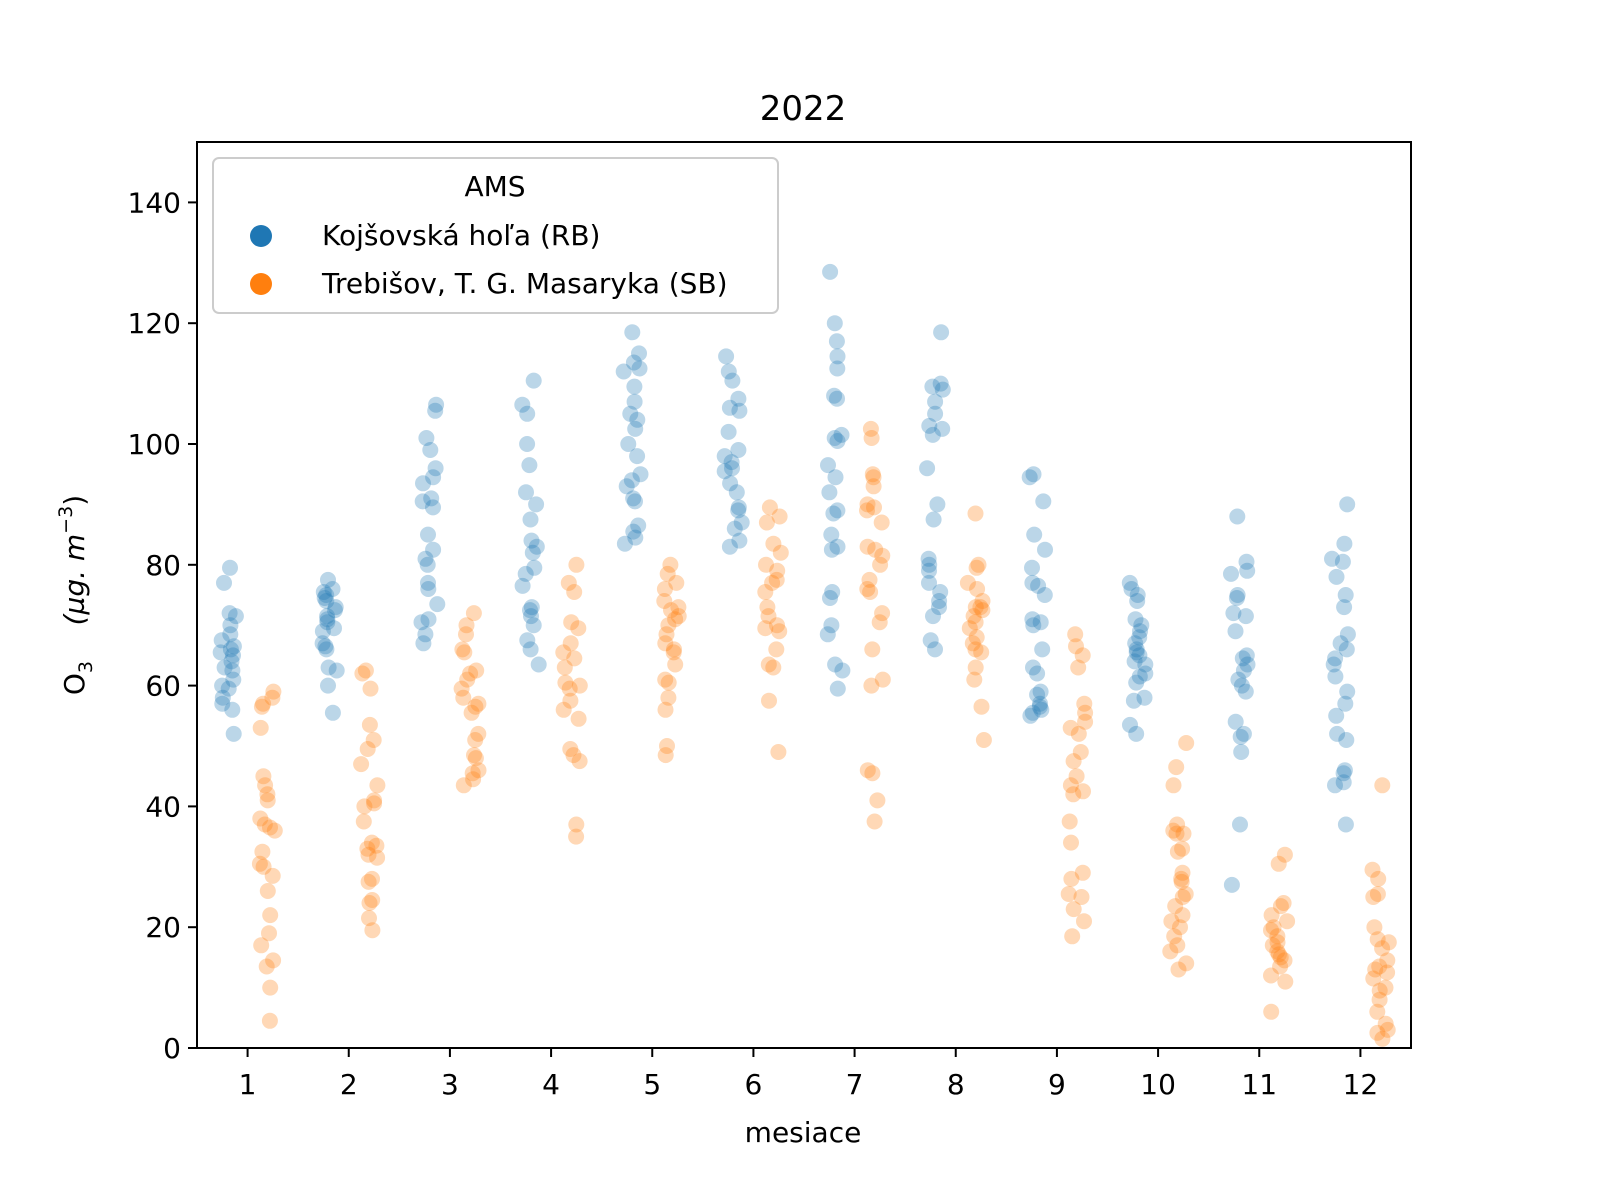 The height and width of the screenshot is (1200, 1600). What do you see at coordinates (154, 444) in the screenshot?
I see `y-tick-label: 100` at bounding box center [154, 444].